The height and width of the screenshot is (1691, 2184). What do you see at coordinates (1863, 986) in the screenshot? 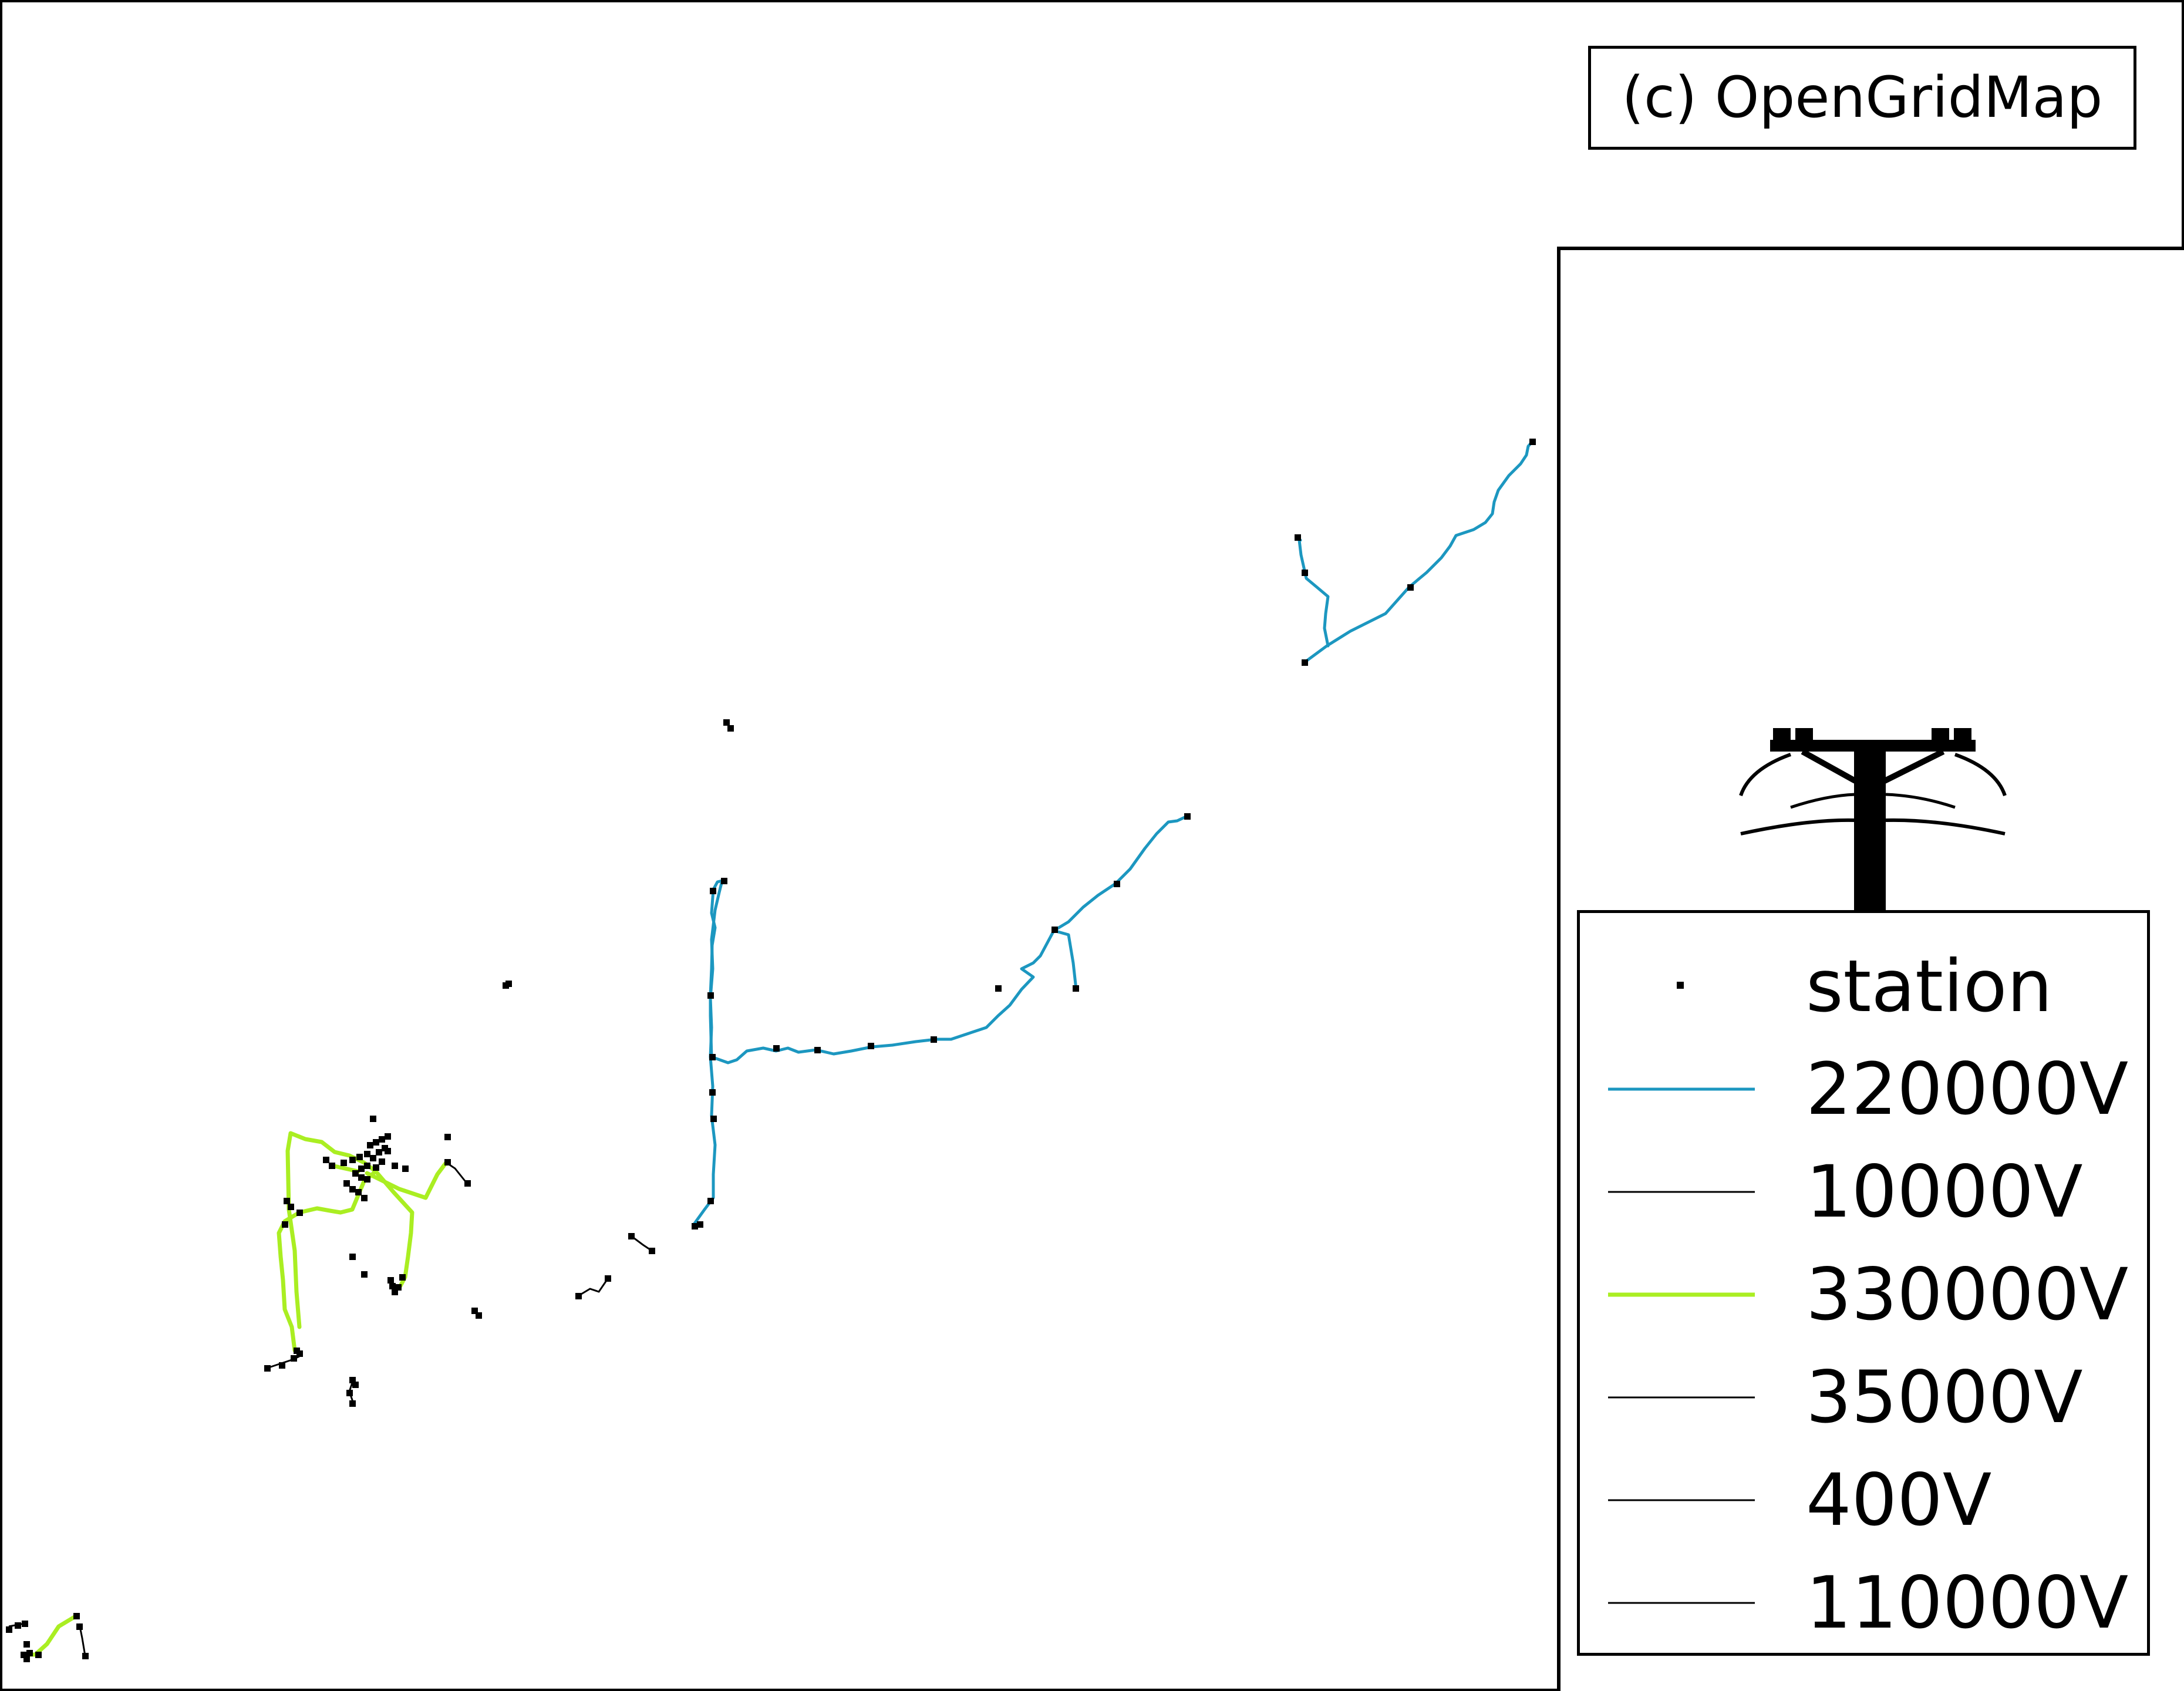
I see `legend-item-station: station` at bounding box center [1863, 986].